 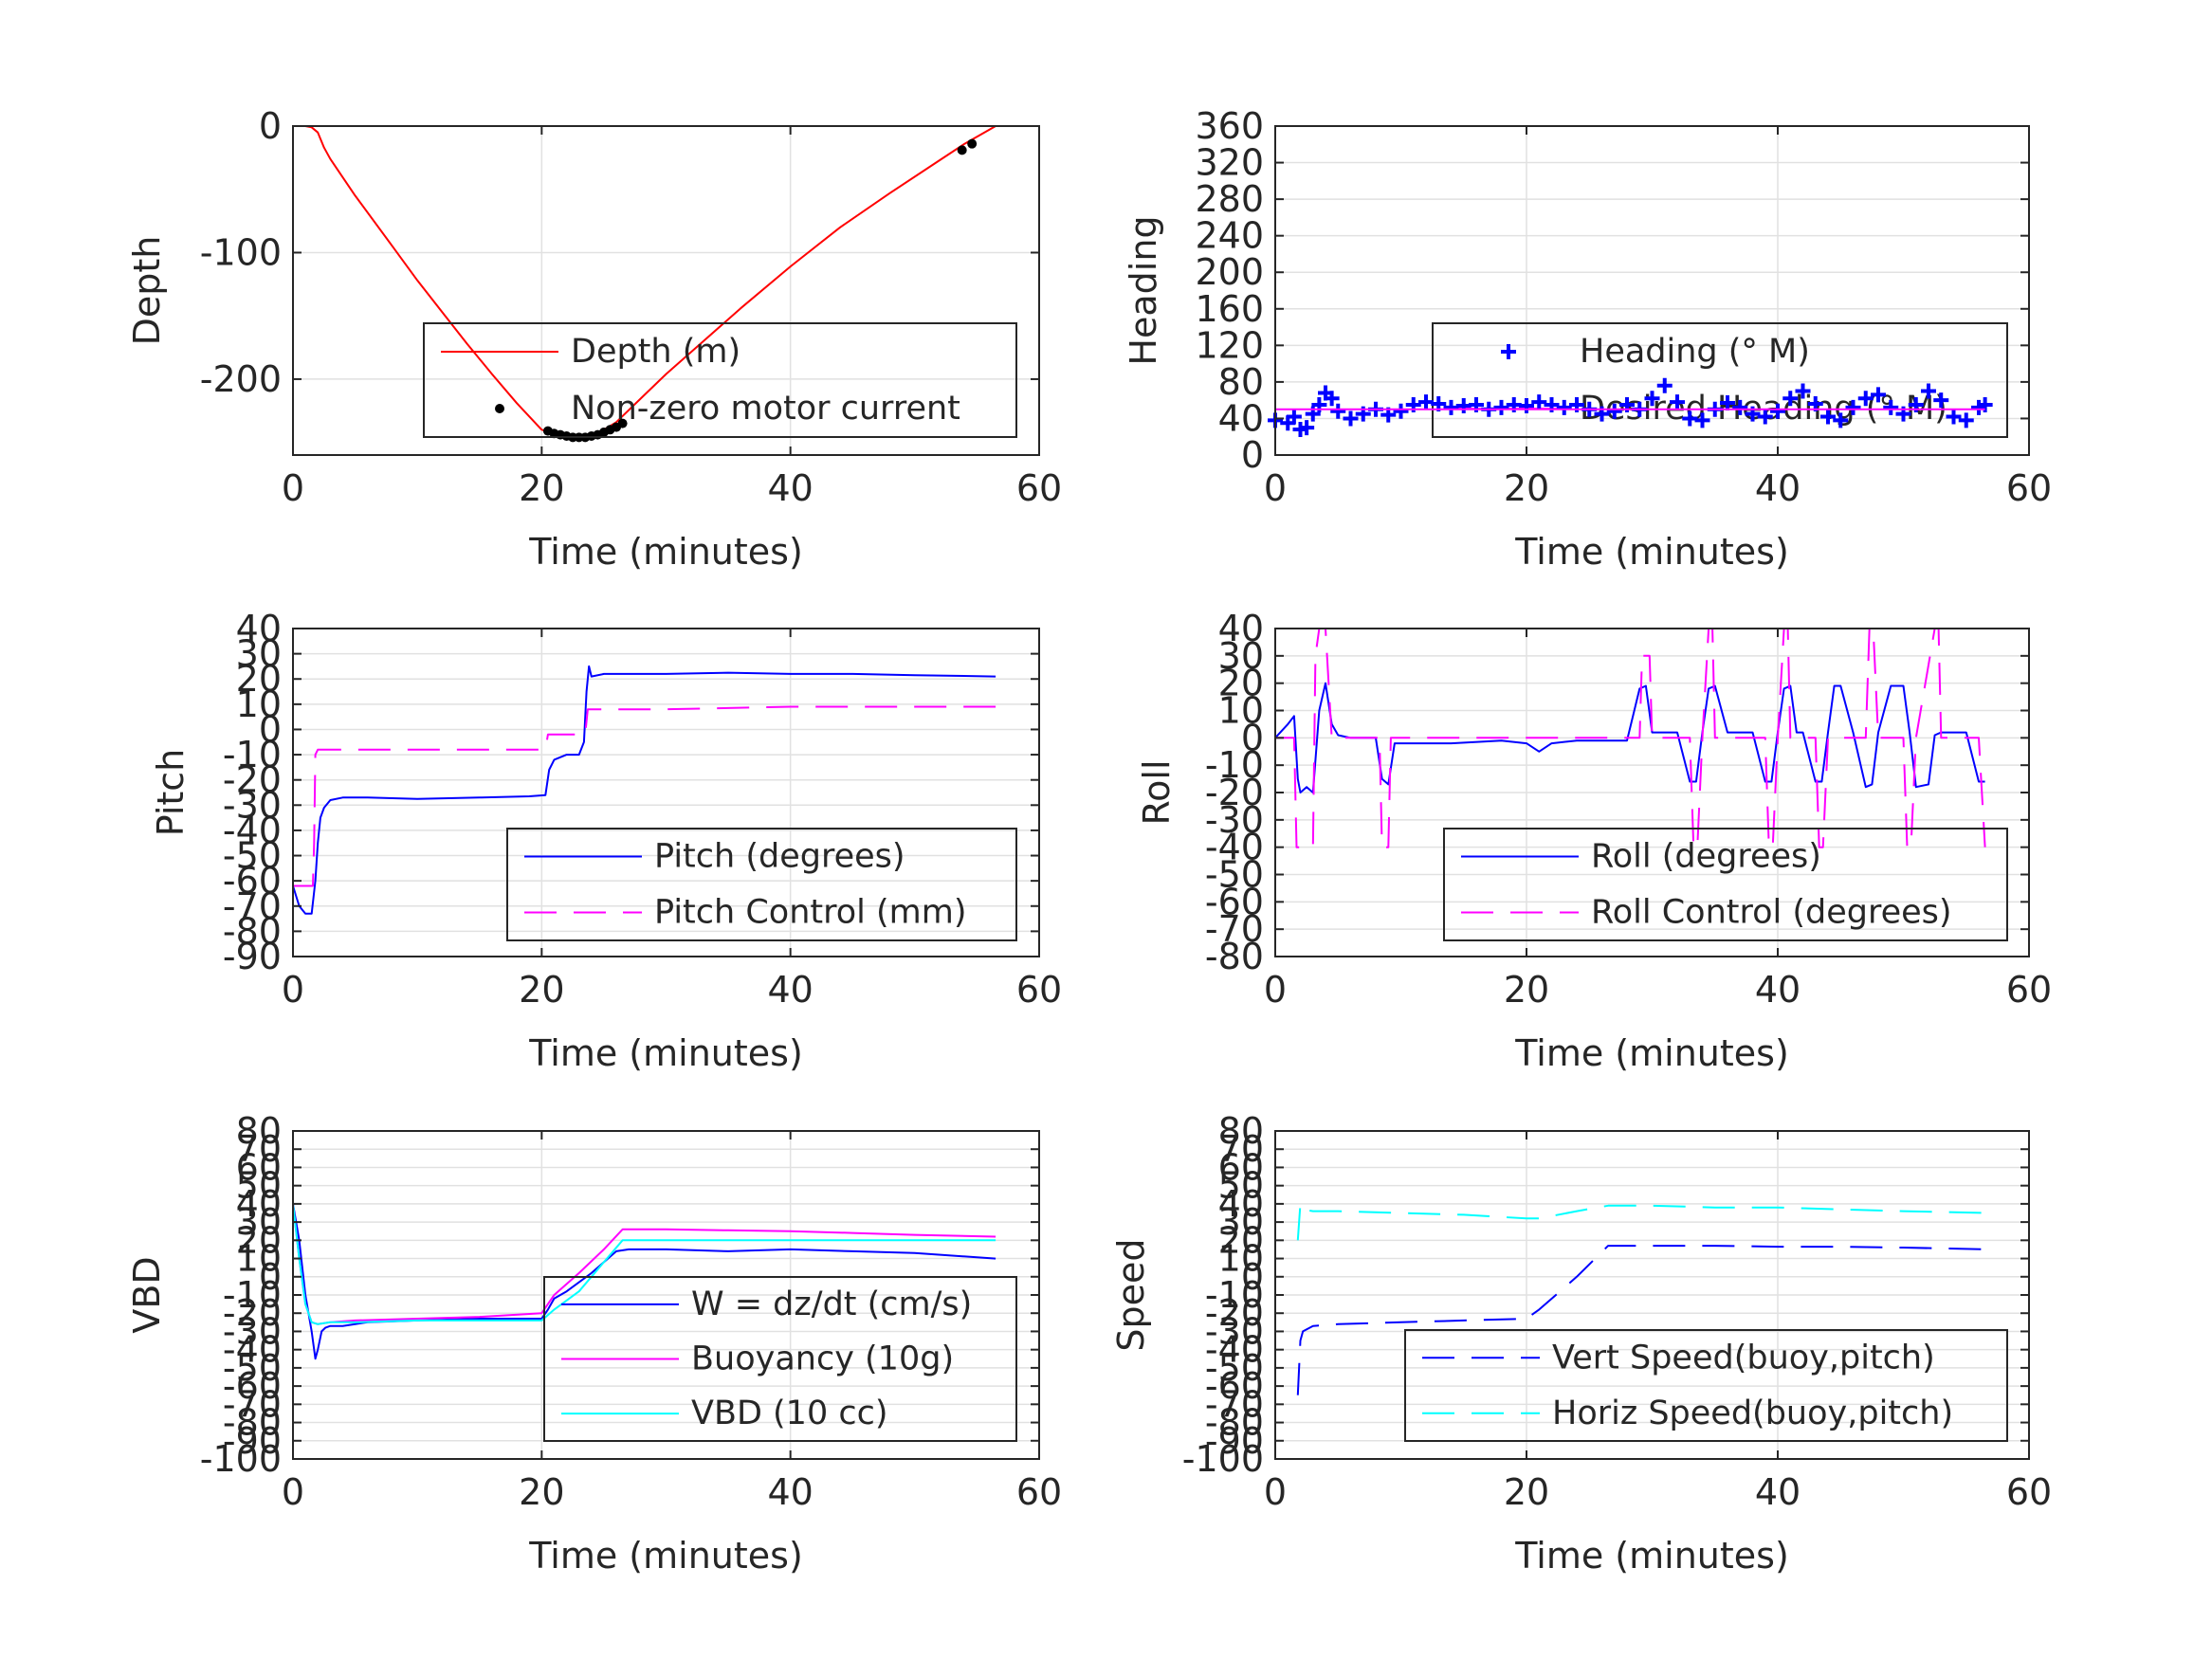 What do you see at coordinates (822, 1359) in the screenshot?
I see `legend-label: Buoyancy (10g)` at bounding box center [822, 1359].